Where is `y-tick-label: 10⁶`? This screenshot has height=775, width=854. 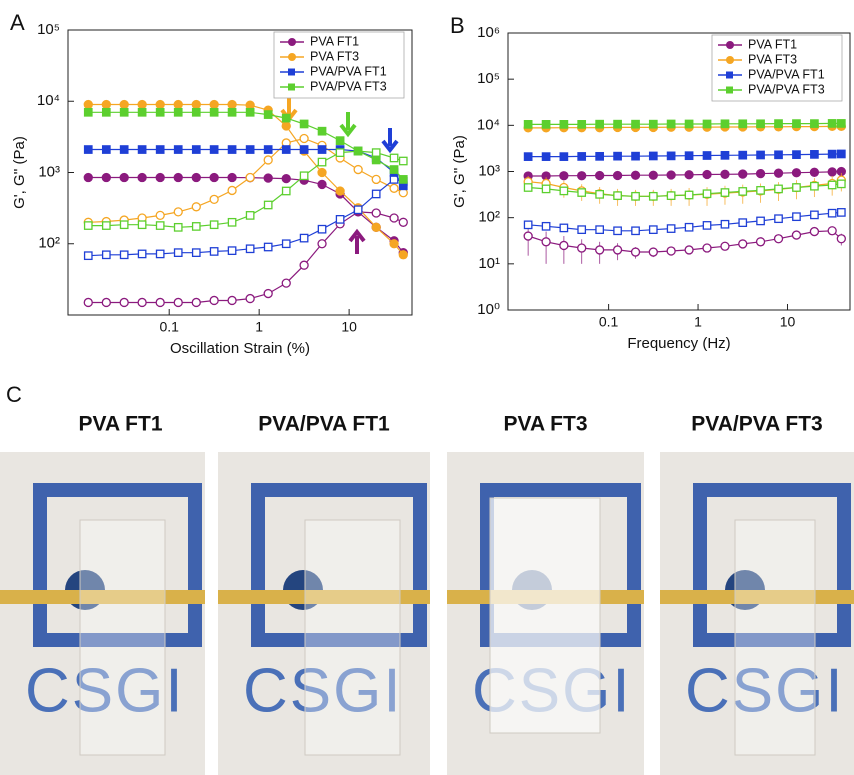
y-tick-label: 10⁶ is located at coordinates (488, 32).